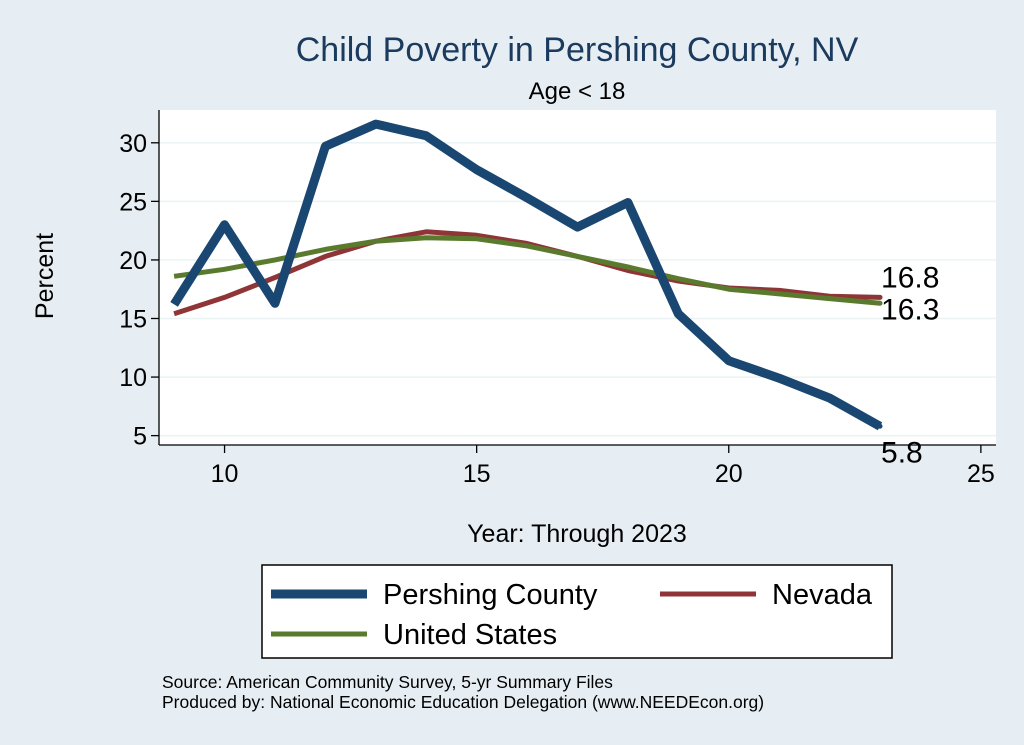 The height and width of the screenshot is (745, 1024). Describe the element at coordinates (981, 474) in the screenshot. I see `x-tick-label-25: 25` at that location.